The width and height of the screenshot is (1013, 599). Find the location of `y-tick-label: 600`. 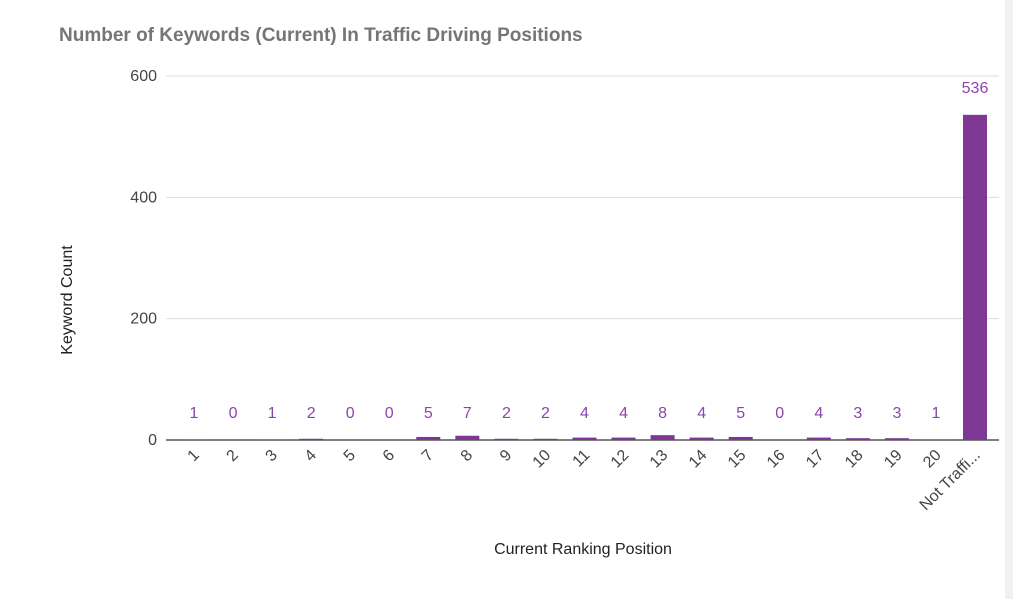

y-tick-label: 600 is located at coordinates (143, 76).